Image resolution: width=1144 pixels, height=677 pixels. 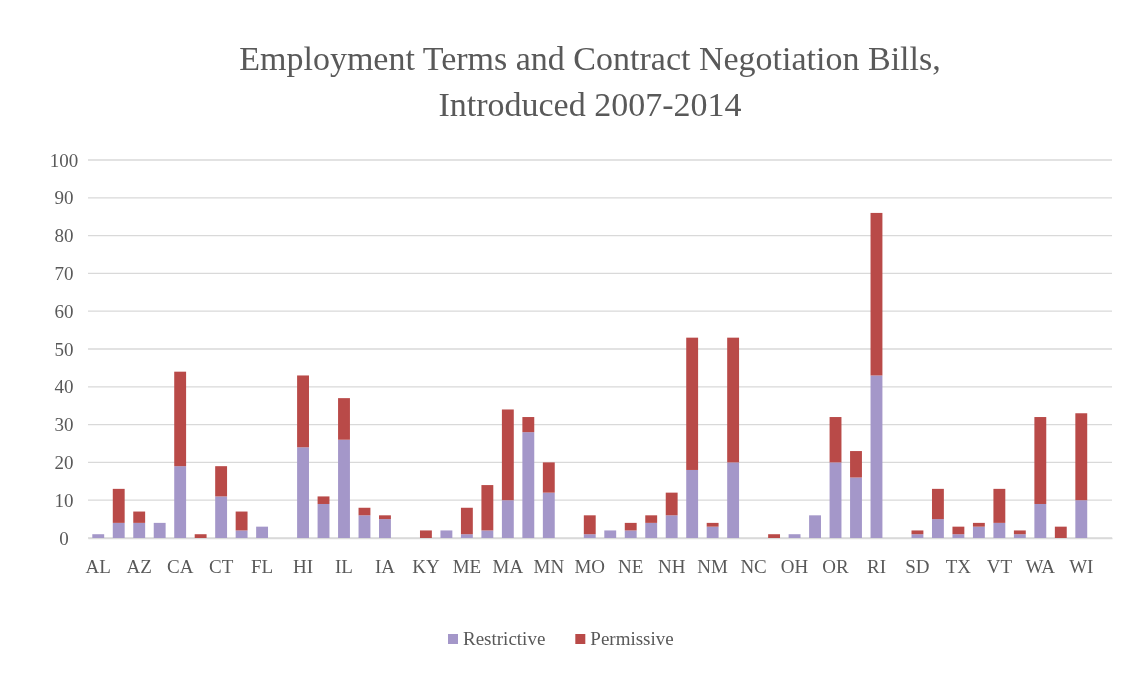 What do you see at coordinates (999, 567) in the screenshot?
I see `x-tick-label: VT` at bounding box center [999, 567].